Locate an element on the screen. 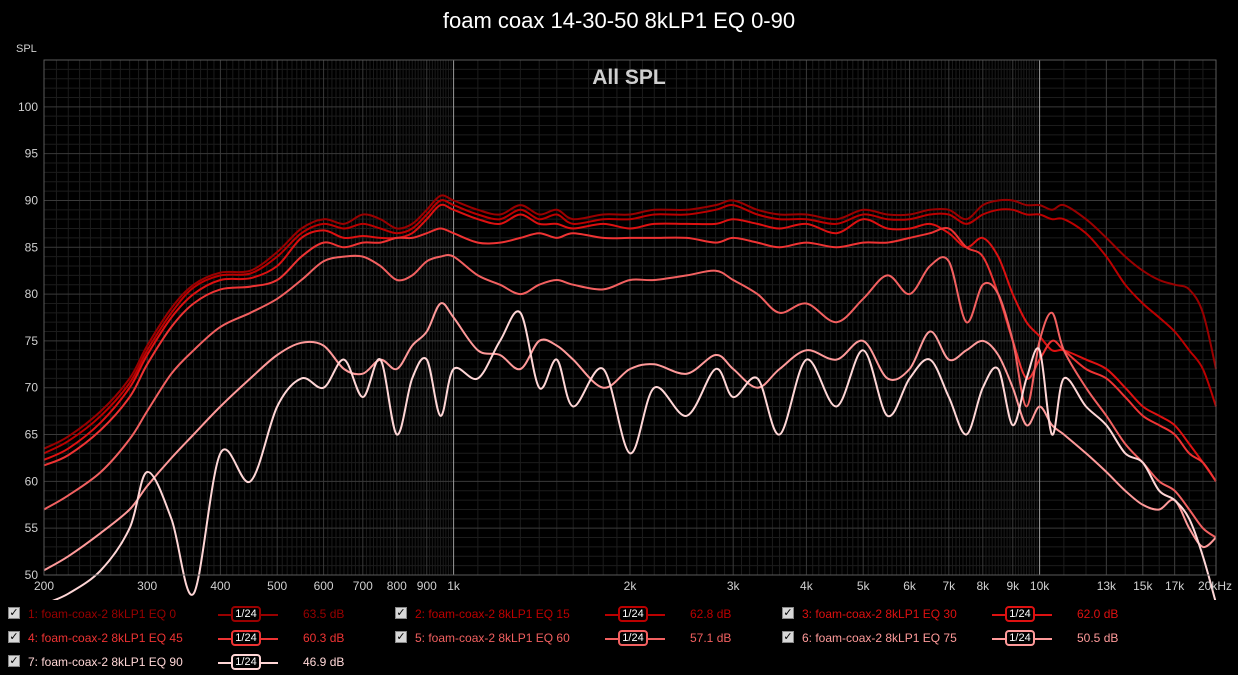  y-tick-label: 75 is located at coordinates (32, 341).